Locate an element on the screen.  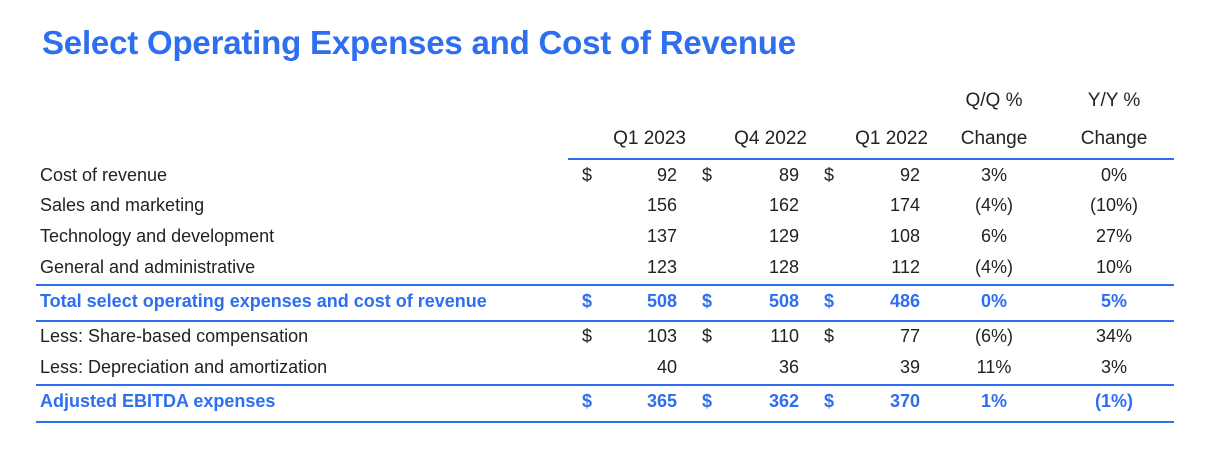
header-yy-line2: Change is located at coordinates (1114, 138).